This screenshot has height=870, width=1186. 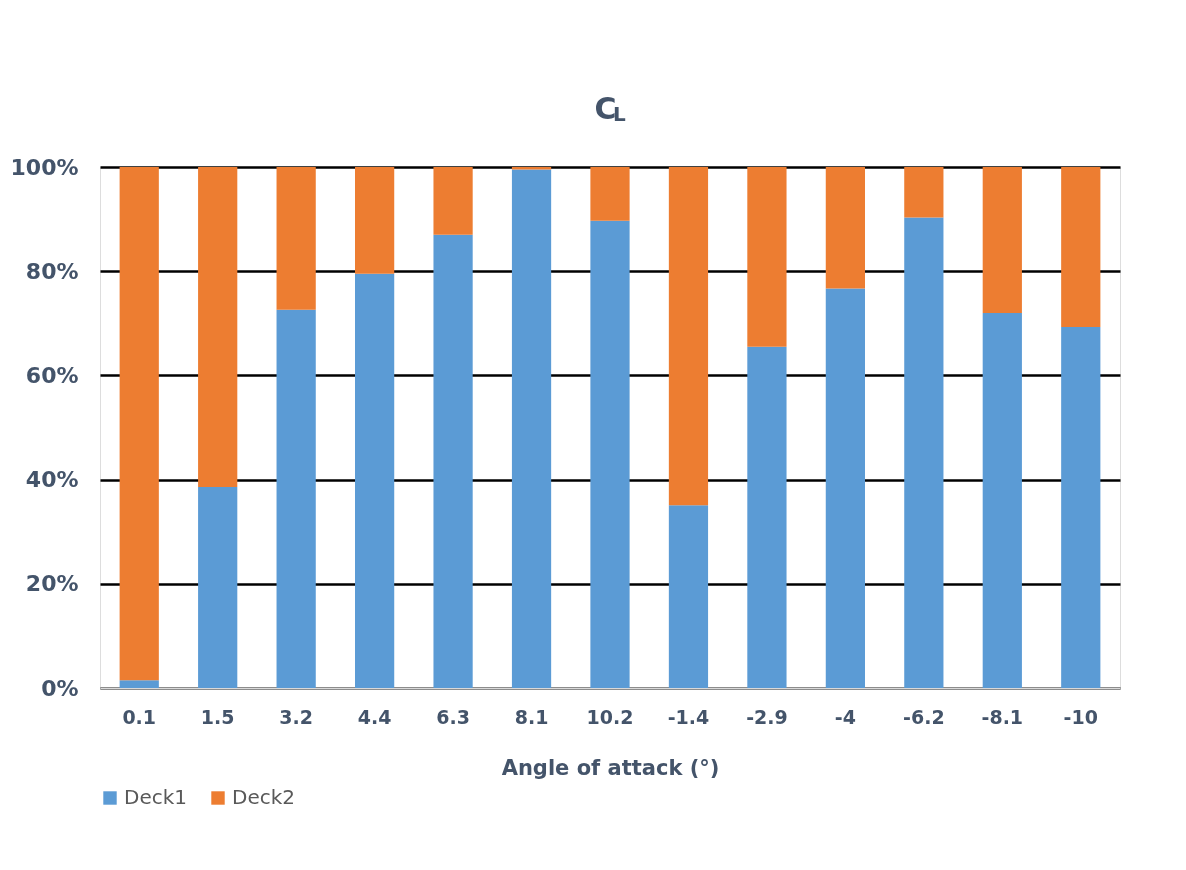 I want to click on y-tick-label: 40%, so click(x=52, y=480).